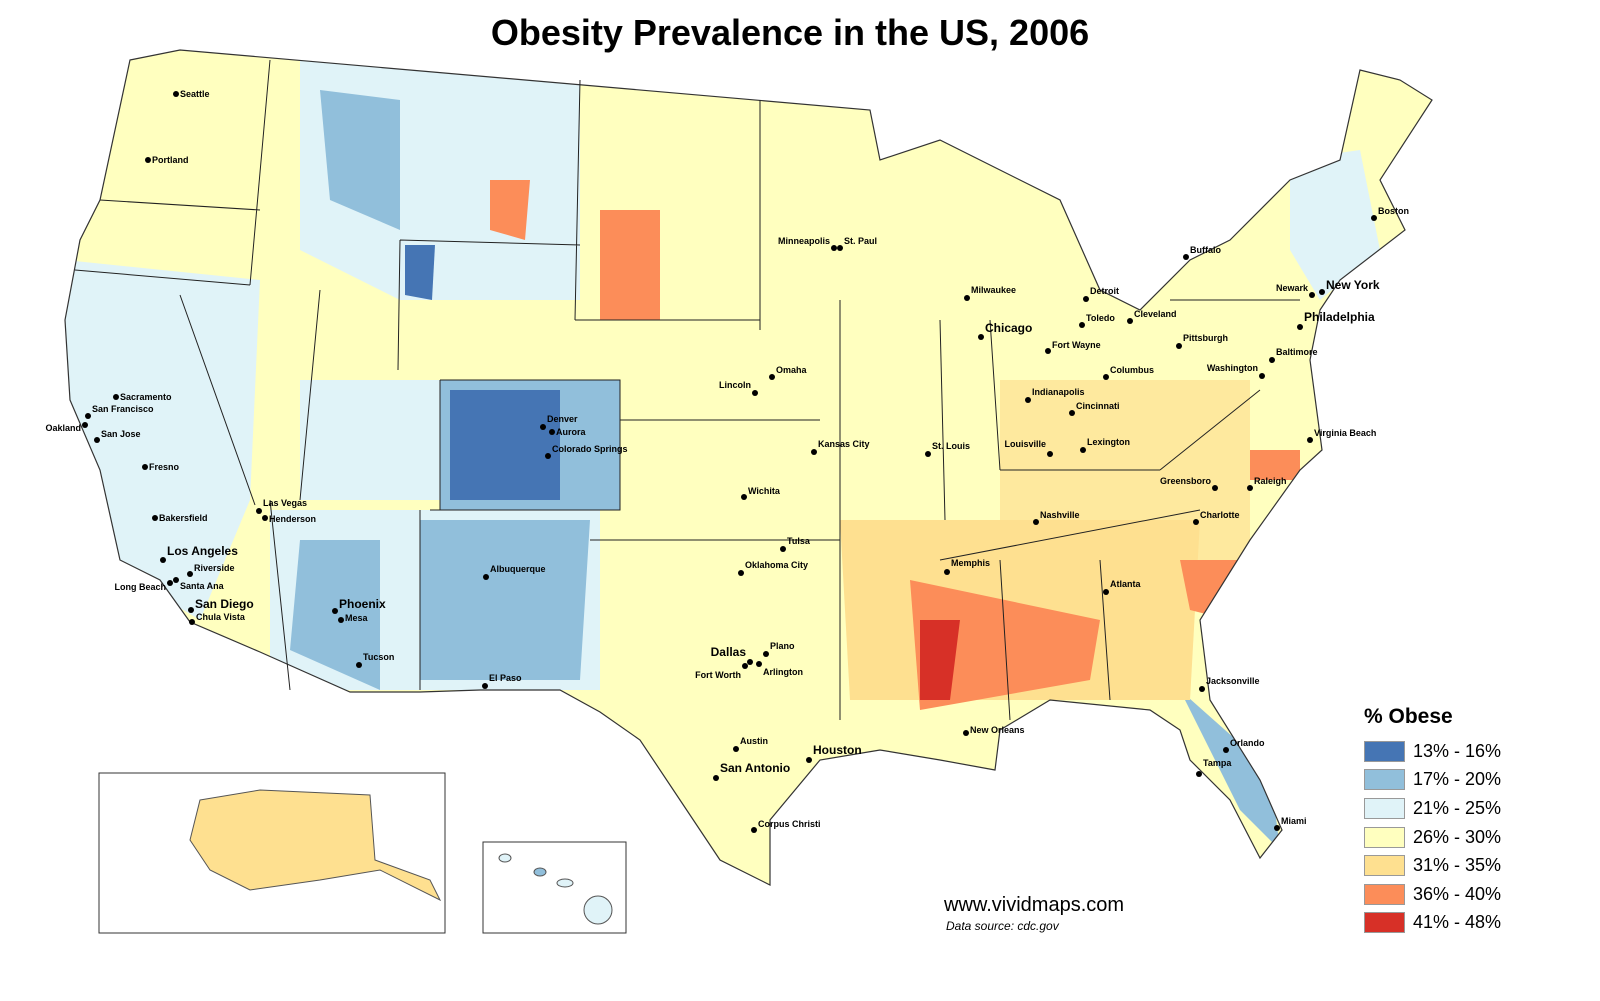  What do you see at coordinates (1034, 905) in the screenshot?
I see `website-credit: www.vividmaps.com` at bounding box center [1034, 905].